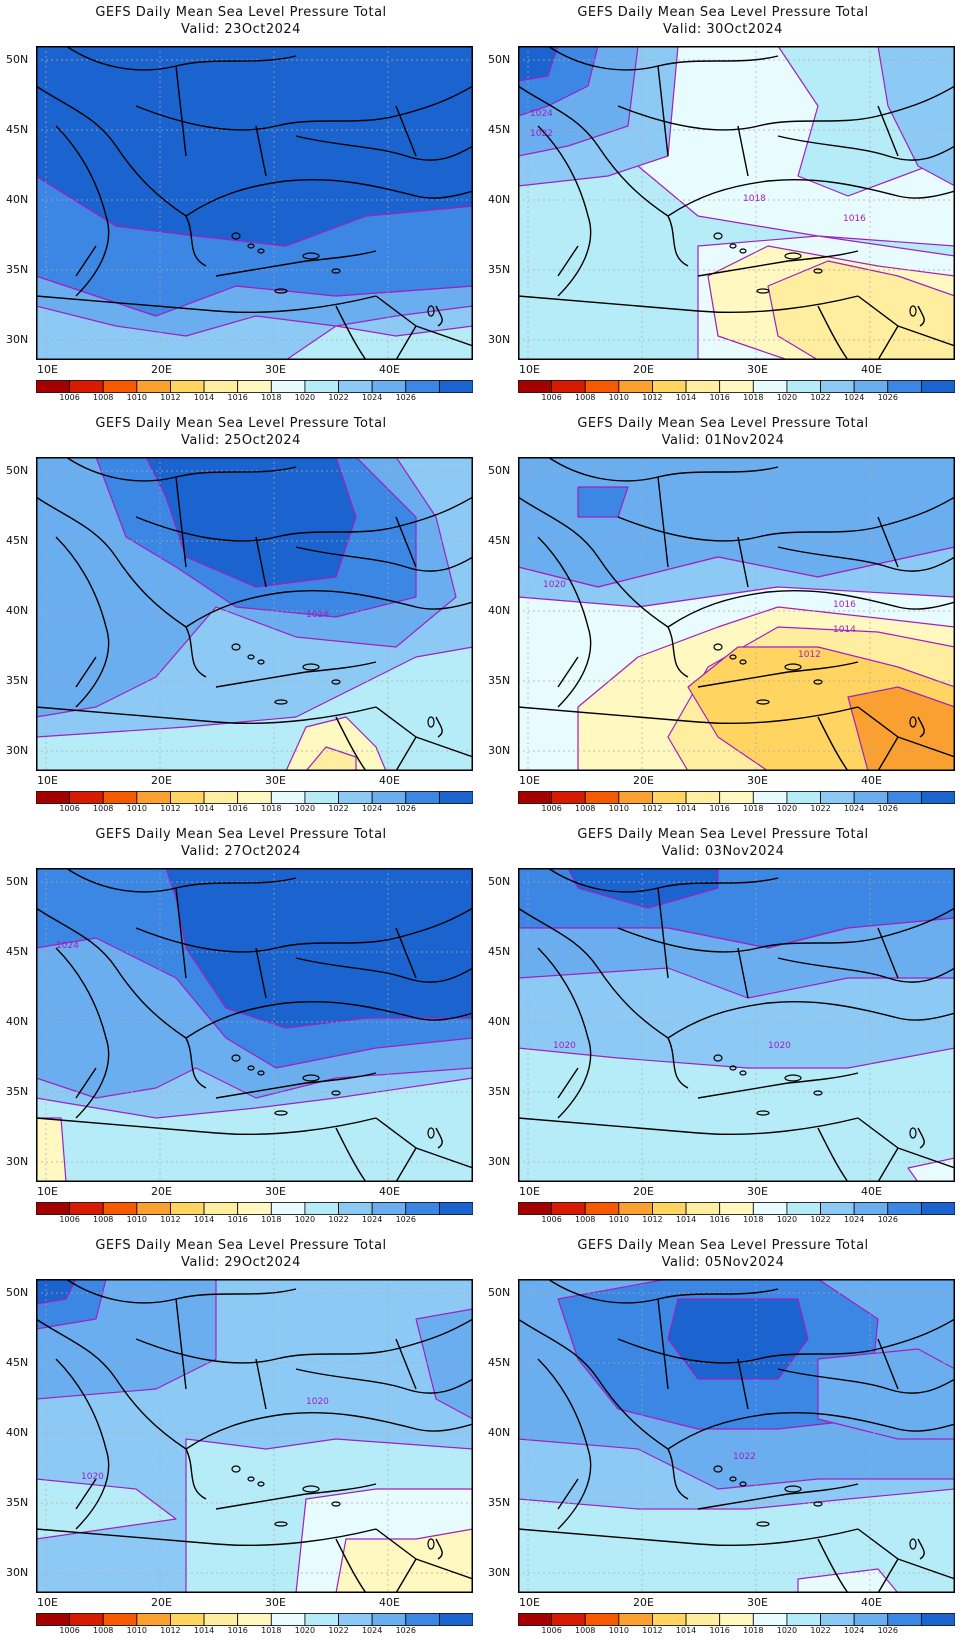  Describe the element at coordinates (723, 440) in the screenshot. I see `panel-valid-date: Valid: 01Nov2024` at that location.